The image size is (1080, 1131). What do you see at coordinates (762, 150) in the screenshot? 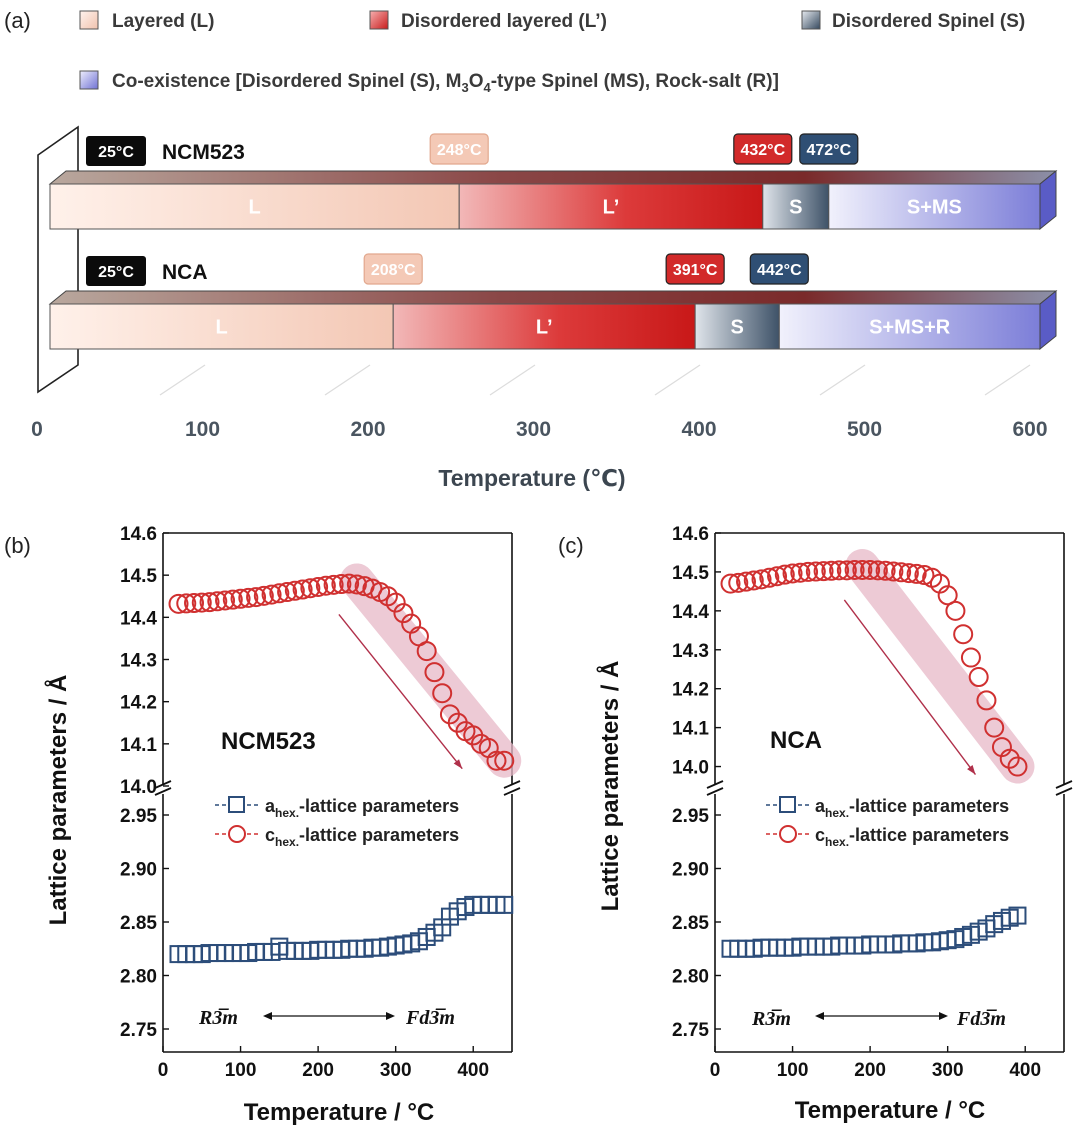
I see `transition-temperature-text: 432°C` at bounding box center [762, 150].